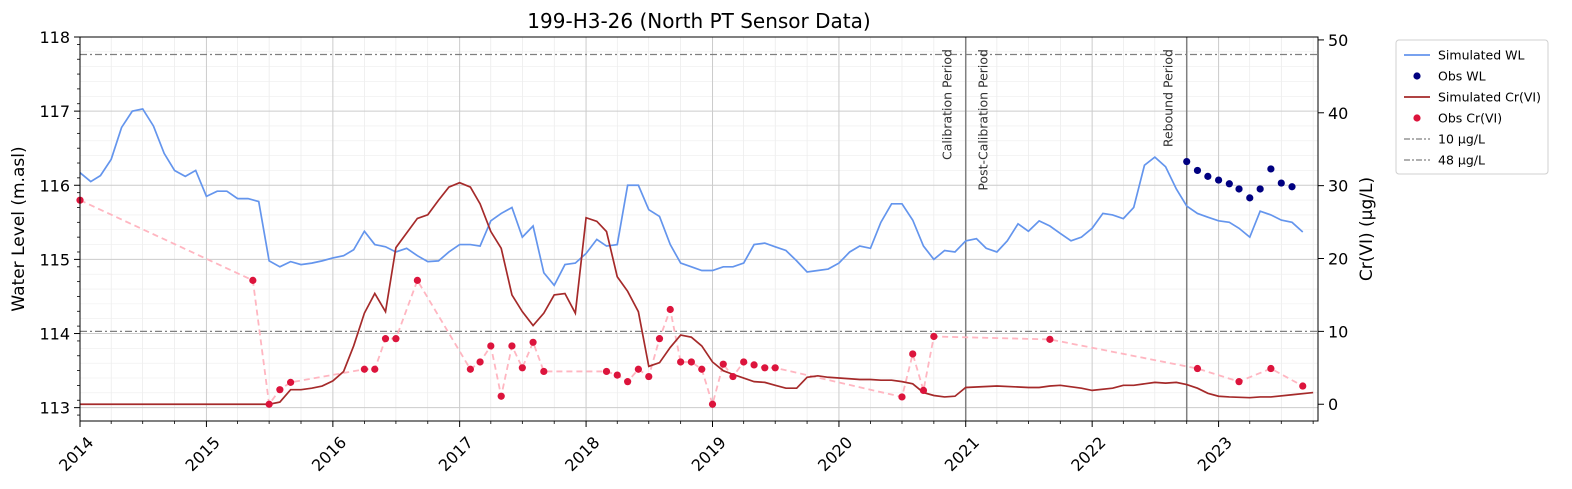 The image size is (1572, 489). What do you see at coordinates (1338, 186) in the screenshot?
I see `y2-tick-label: 30` at bounding box center [1338, 186].